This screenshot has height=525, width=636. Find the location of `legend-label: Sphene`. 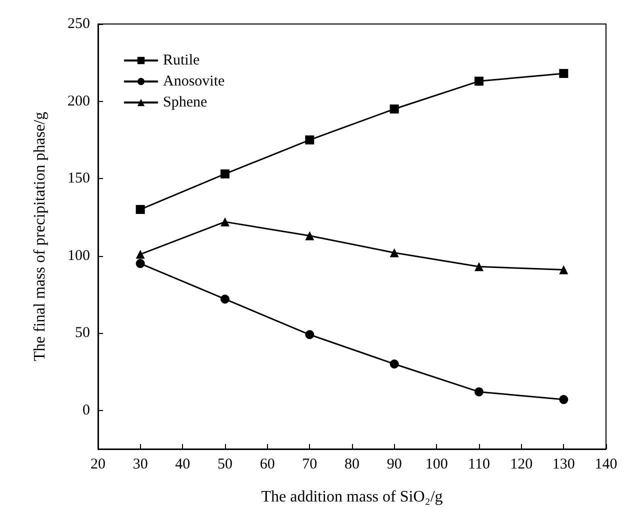

legend-label: Sphene is located at coordinates (185, 102).